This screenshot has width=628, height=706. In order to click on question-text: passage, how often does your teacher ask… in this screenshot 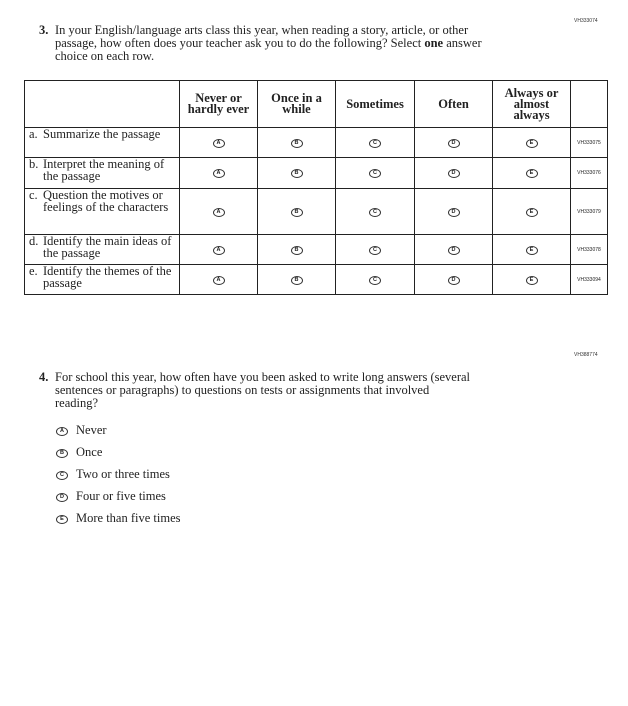, I will do `click(268, 43)`.